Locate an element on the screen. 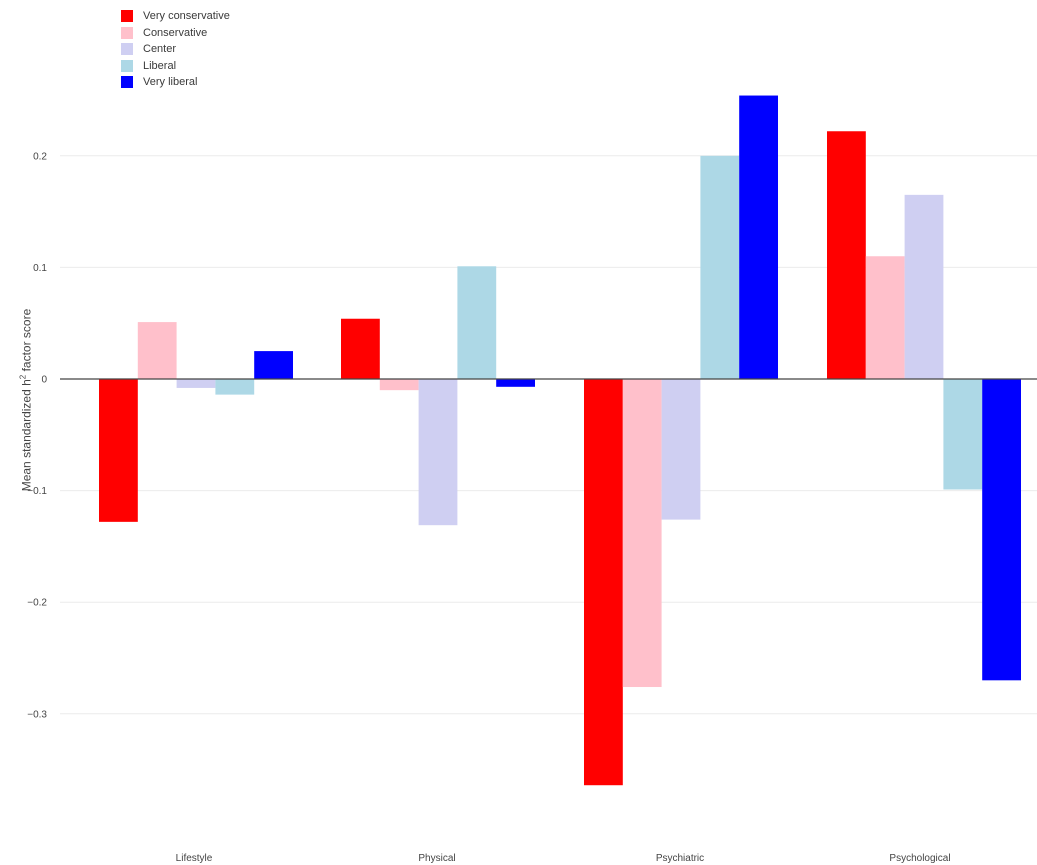 The width and height of the screenshot is (1037, 865). y-tick-label: 0.2 is located at coordinates (40, 156).